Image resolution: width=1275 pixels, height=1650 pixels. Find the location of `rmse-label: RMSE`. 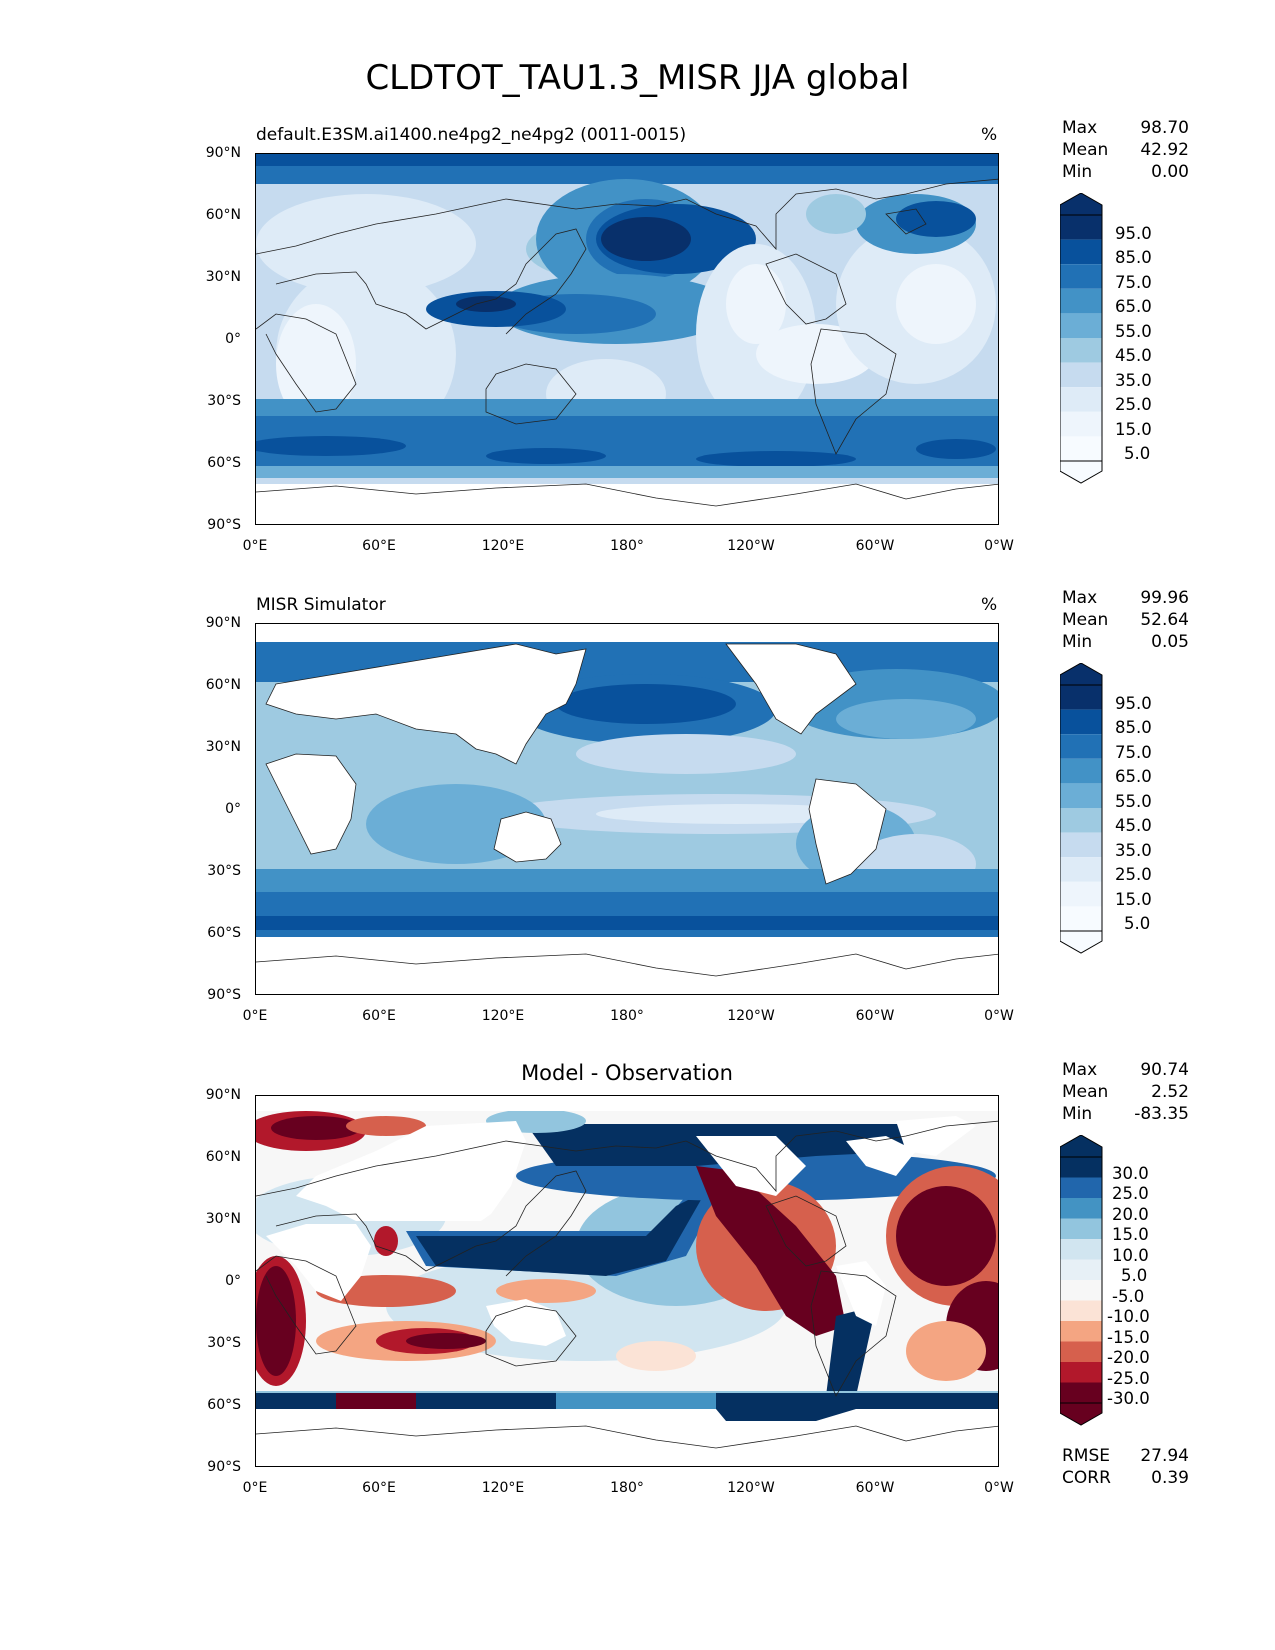

rmse-label: RMSE is located at coordinates (1086, 1456).